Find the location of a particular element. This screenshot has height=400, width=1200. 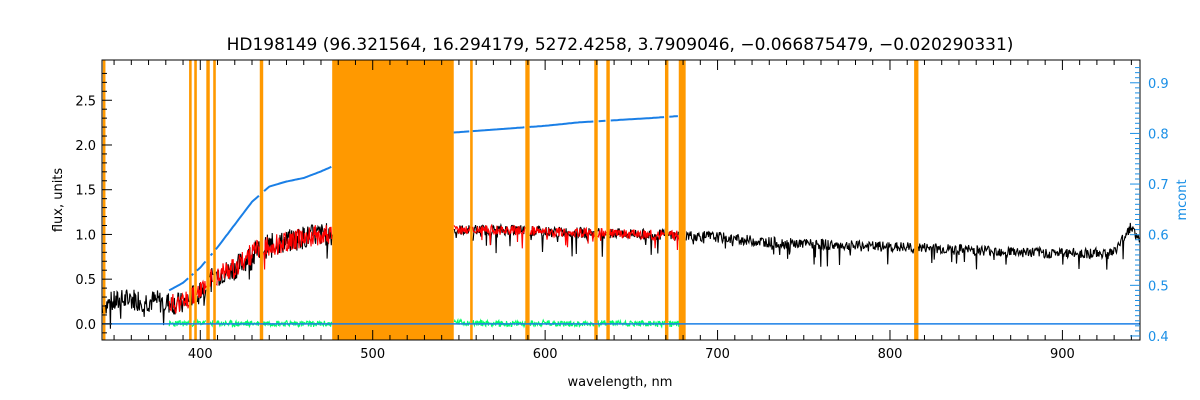

y-tick-label-4: 2.0 is located at coordinates (85, 146).